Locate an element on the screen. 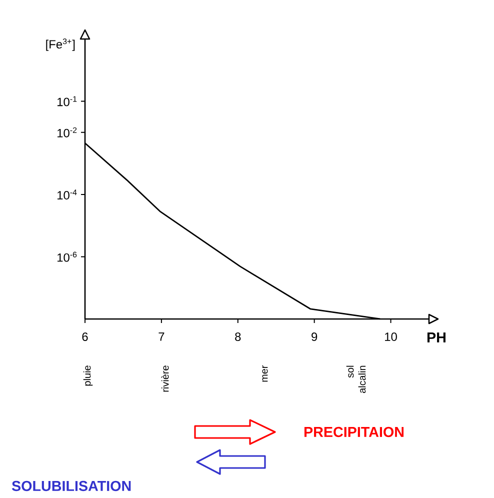 Image resolution: width=494 pixels, height=498 pixels. y-tick-label: 10$^{-6}$ is located at coordinates (67, 257).